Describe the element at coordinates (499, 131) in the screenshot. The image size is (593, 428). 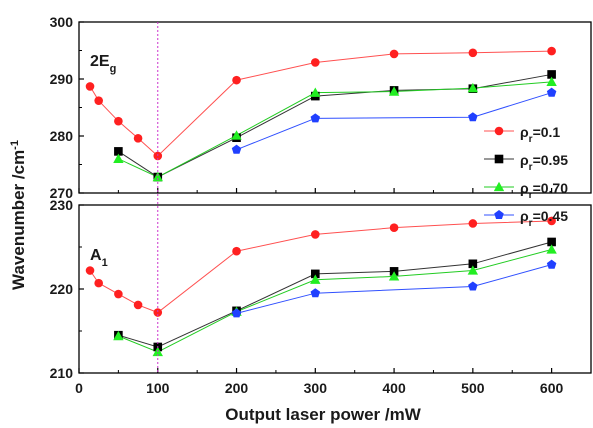
I see `legend-marker-rho01` at that location.